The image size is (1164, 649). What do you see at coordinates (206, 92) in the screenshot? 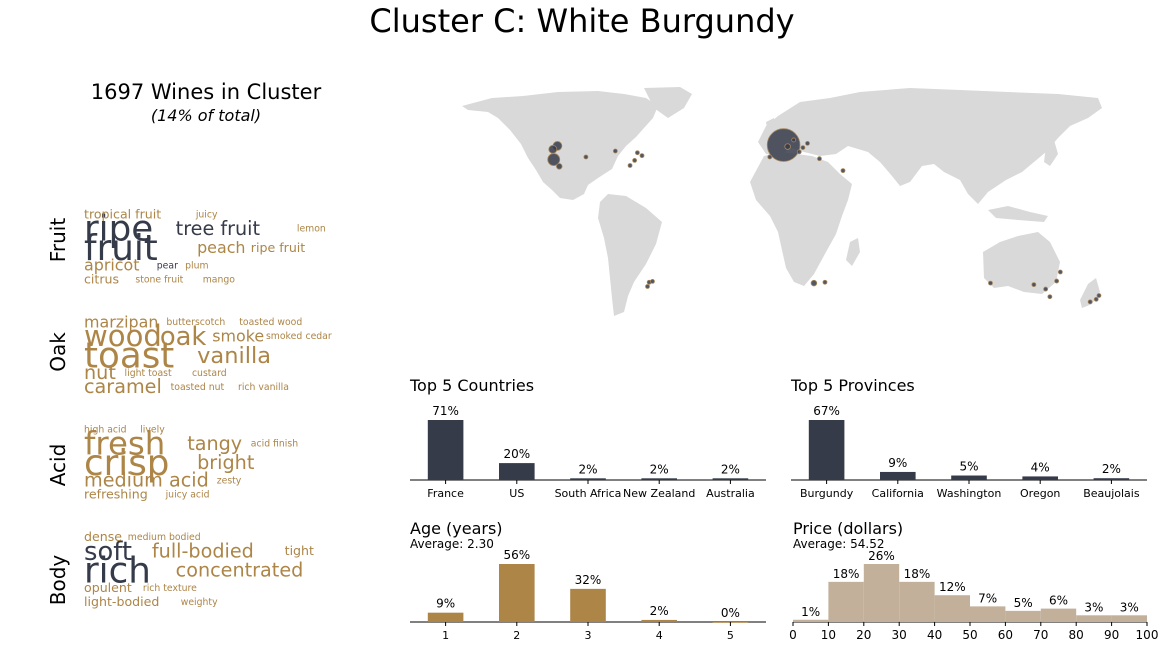
I see `cluster-count: 1697 Wines in Cluster` at bounding box center [206, 92].